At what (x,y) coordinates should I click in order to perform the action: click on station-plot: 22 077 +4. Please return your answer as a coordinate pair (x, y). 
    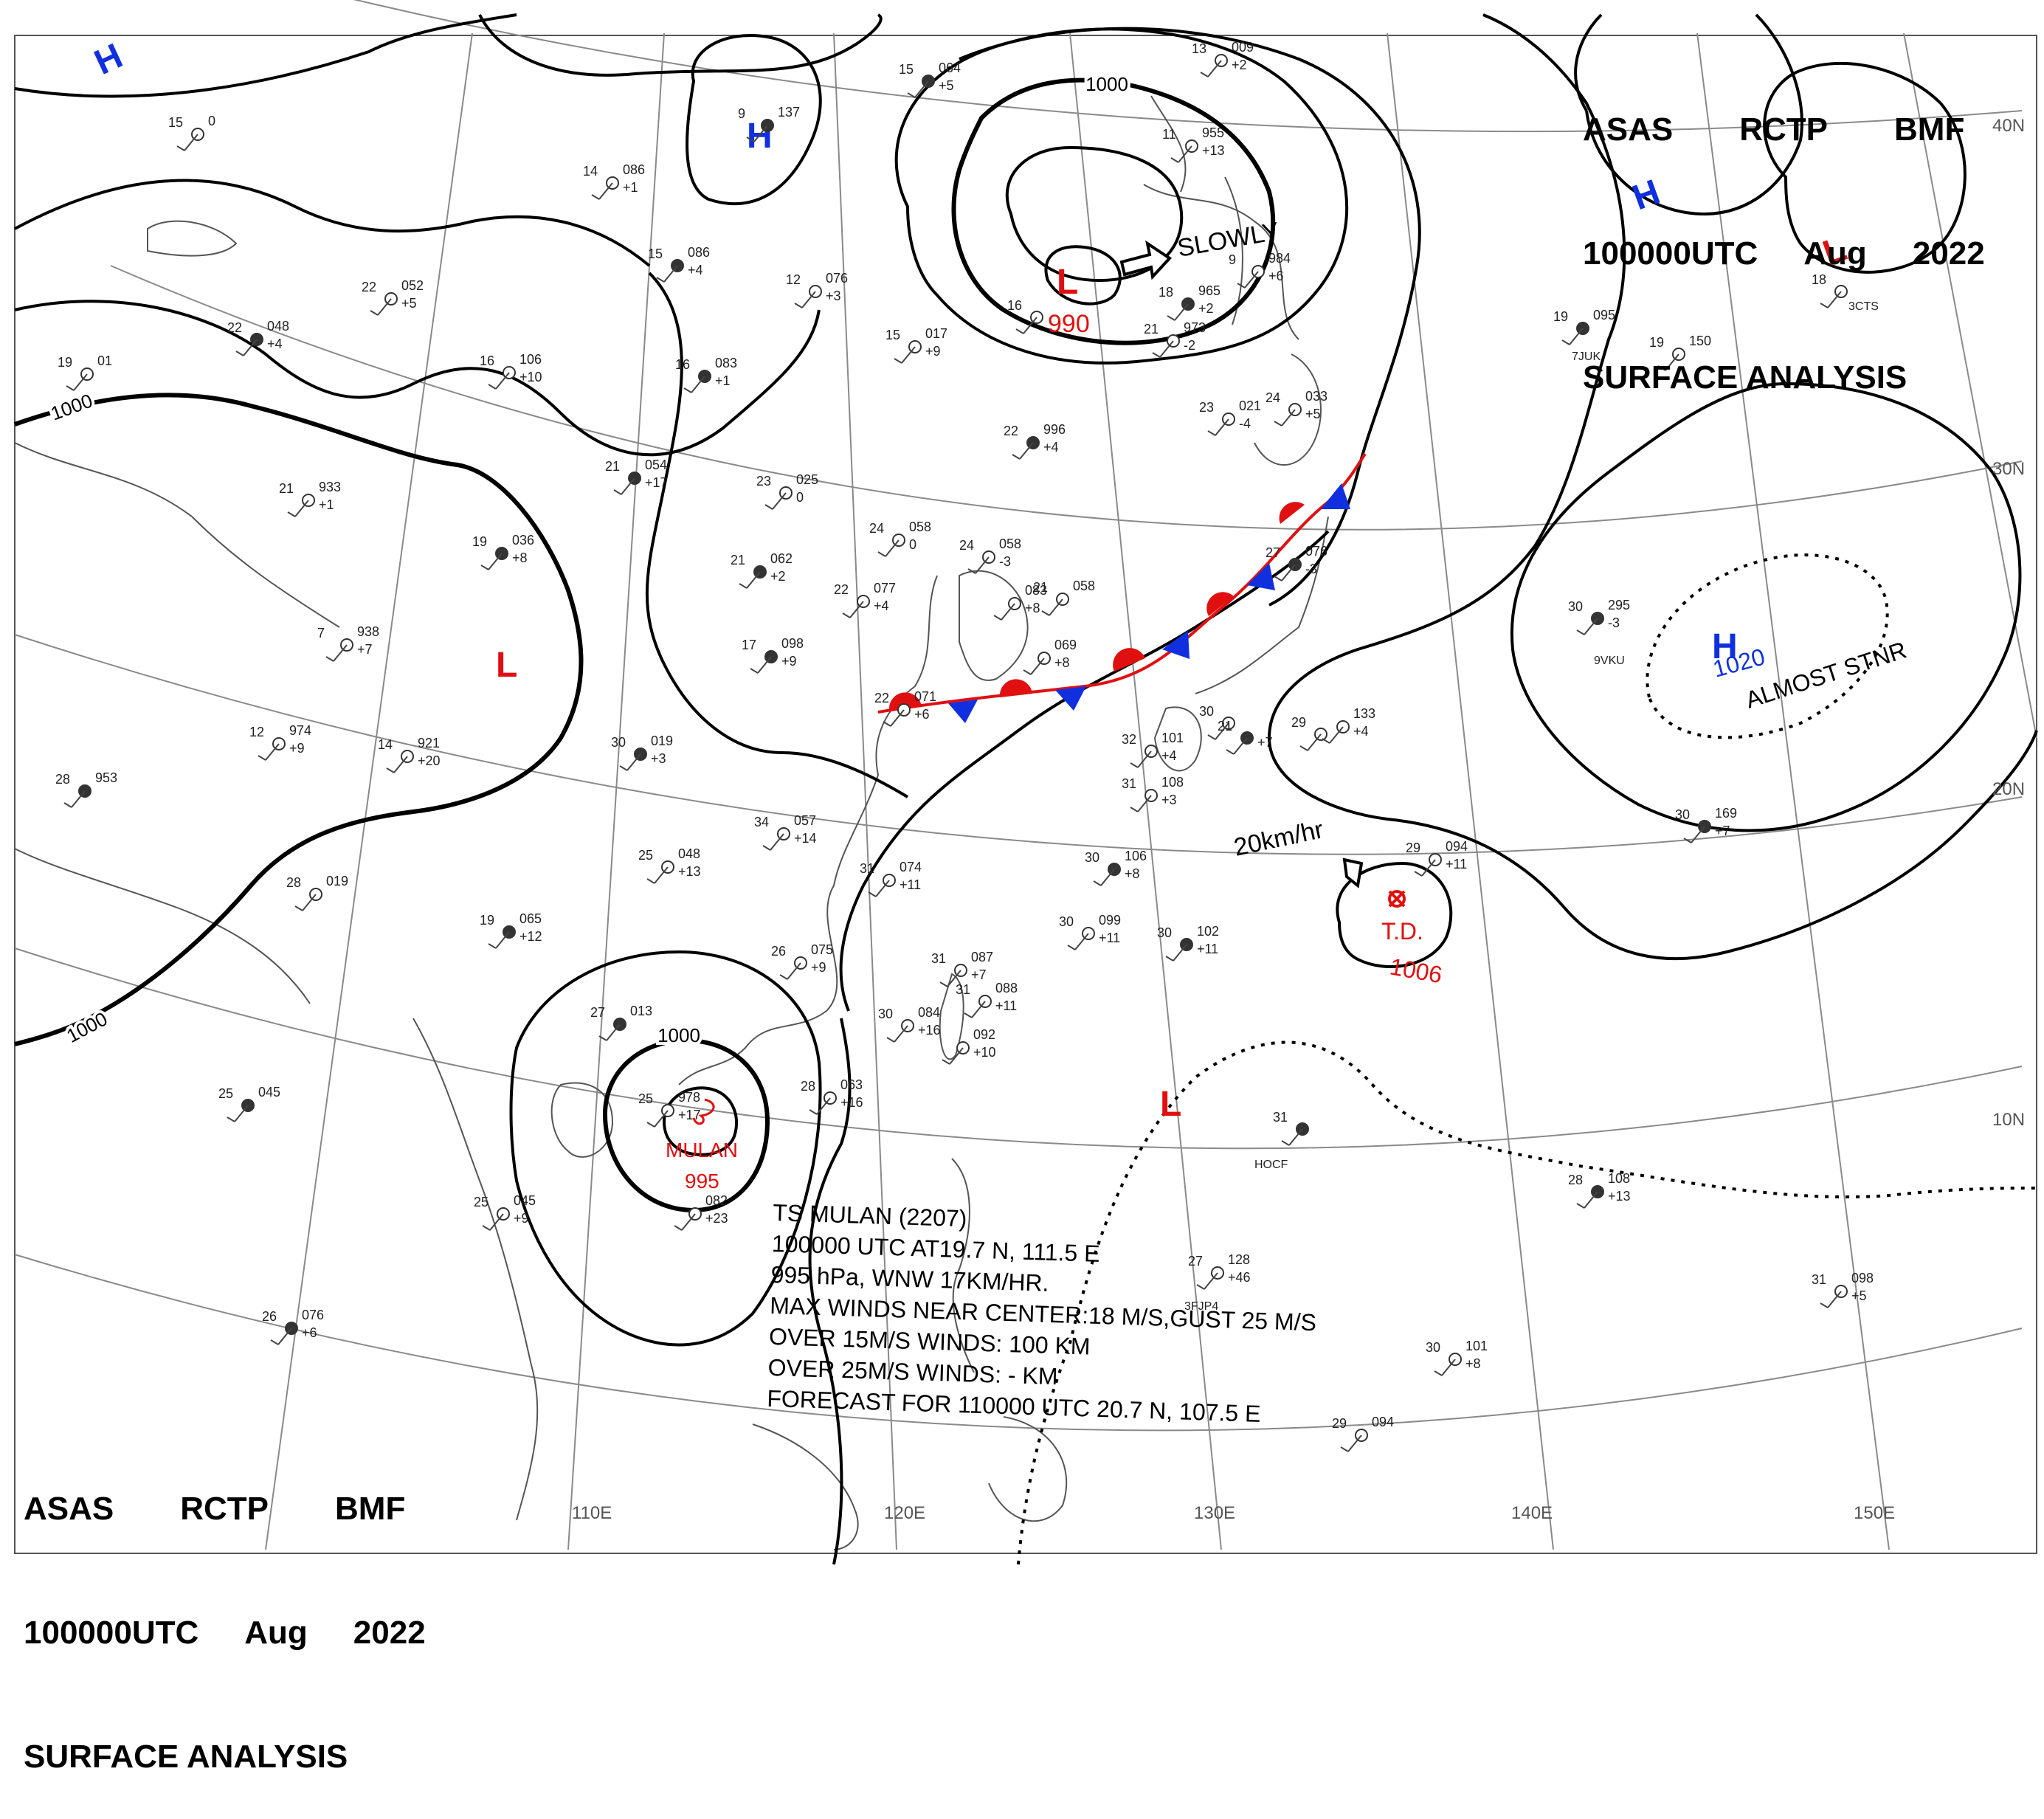
    Looking at the image, I should click on (865, 600).